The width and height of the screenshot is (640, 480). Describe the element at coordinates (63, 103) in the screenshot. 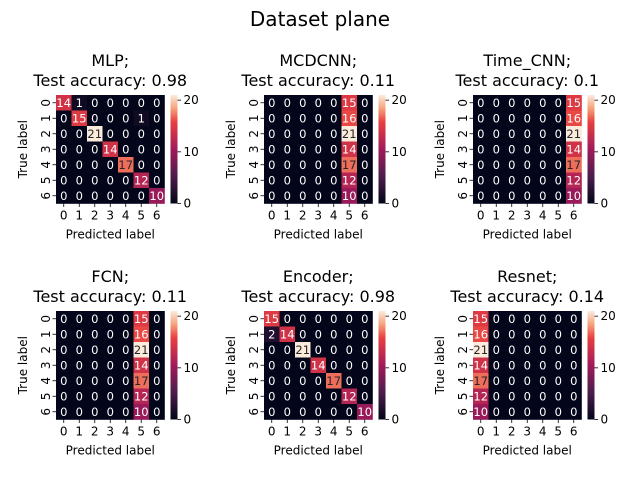

I see `cell-value-label: 14` at that location.